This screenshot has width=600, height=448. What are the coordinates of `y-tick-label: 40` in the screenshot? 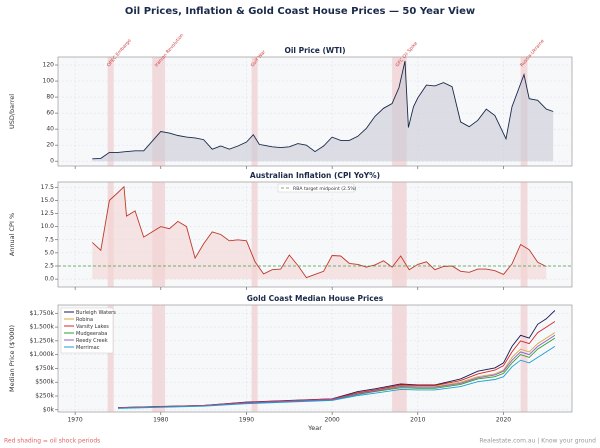 It's located at (50, 129).